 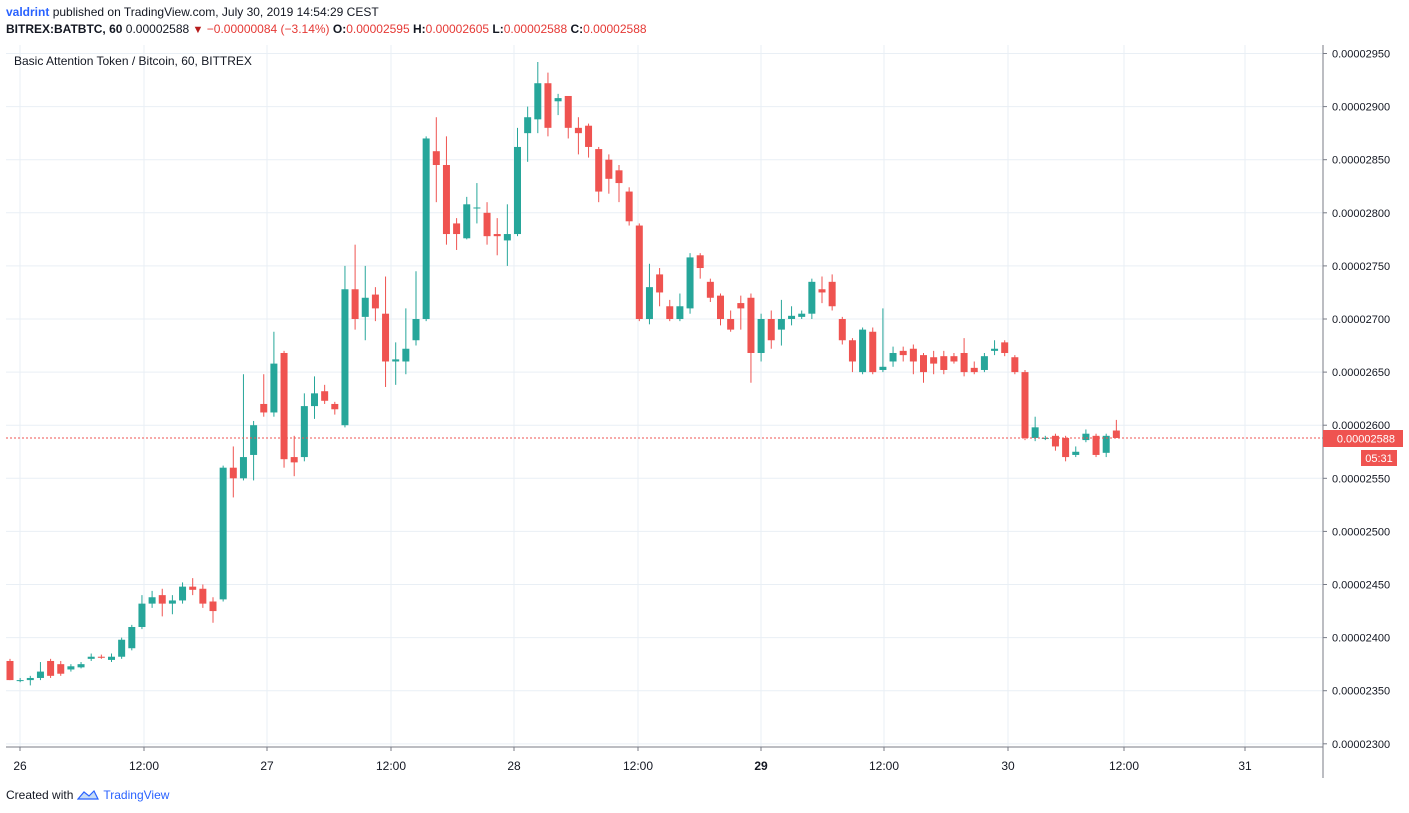 I want to click on tradingview-logo-icon, so click(x=88, y=794).